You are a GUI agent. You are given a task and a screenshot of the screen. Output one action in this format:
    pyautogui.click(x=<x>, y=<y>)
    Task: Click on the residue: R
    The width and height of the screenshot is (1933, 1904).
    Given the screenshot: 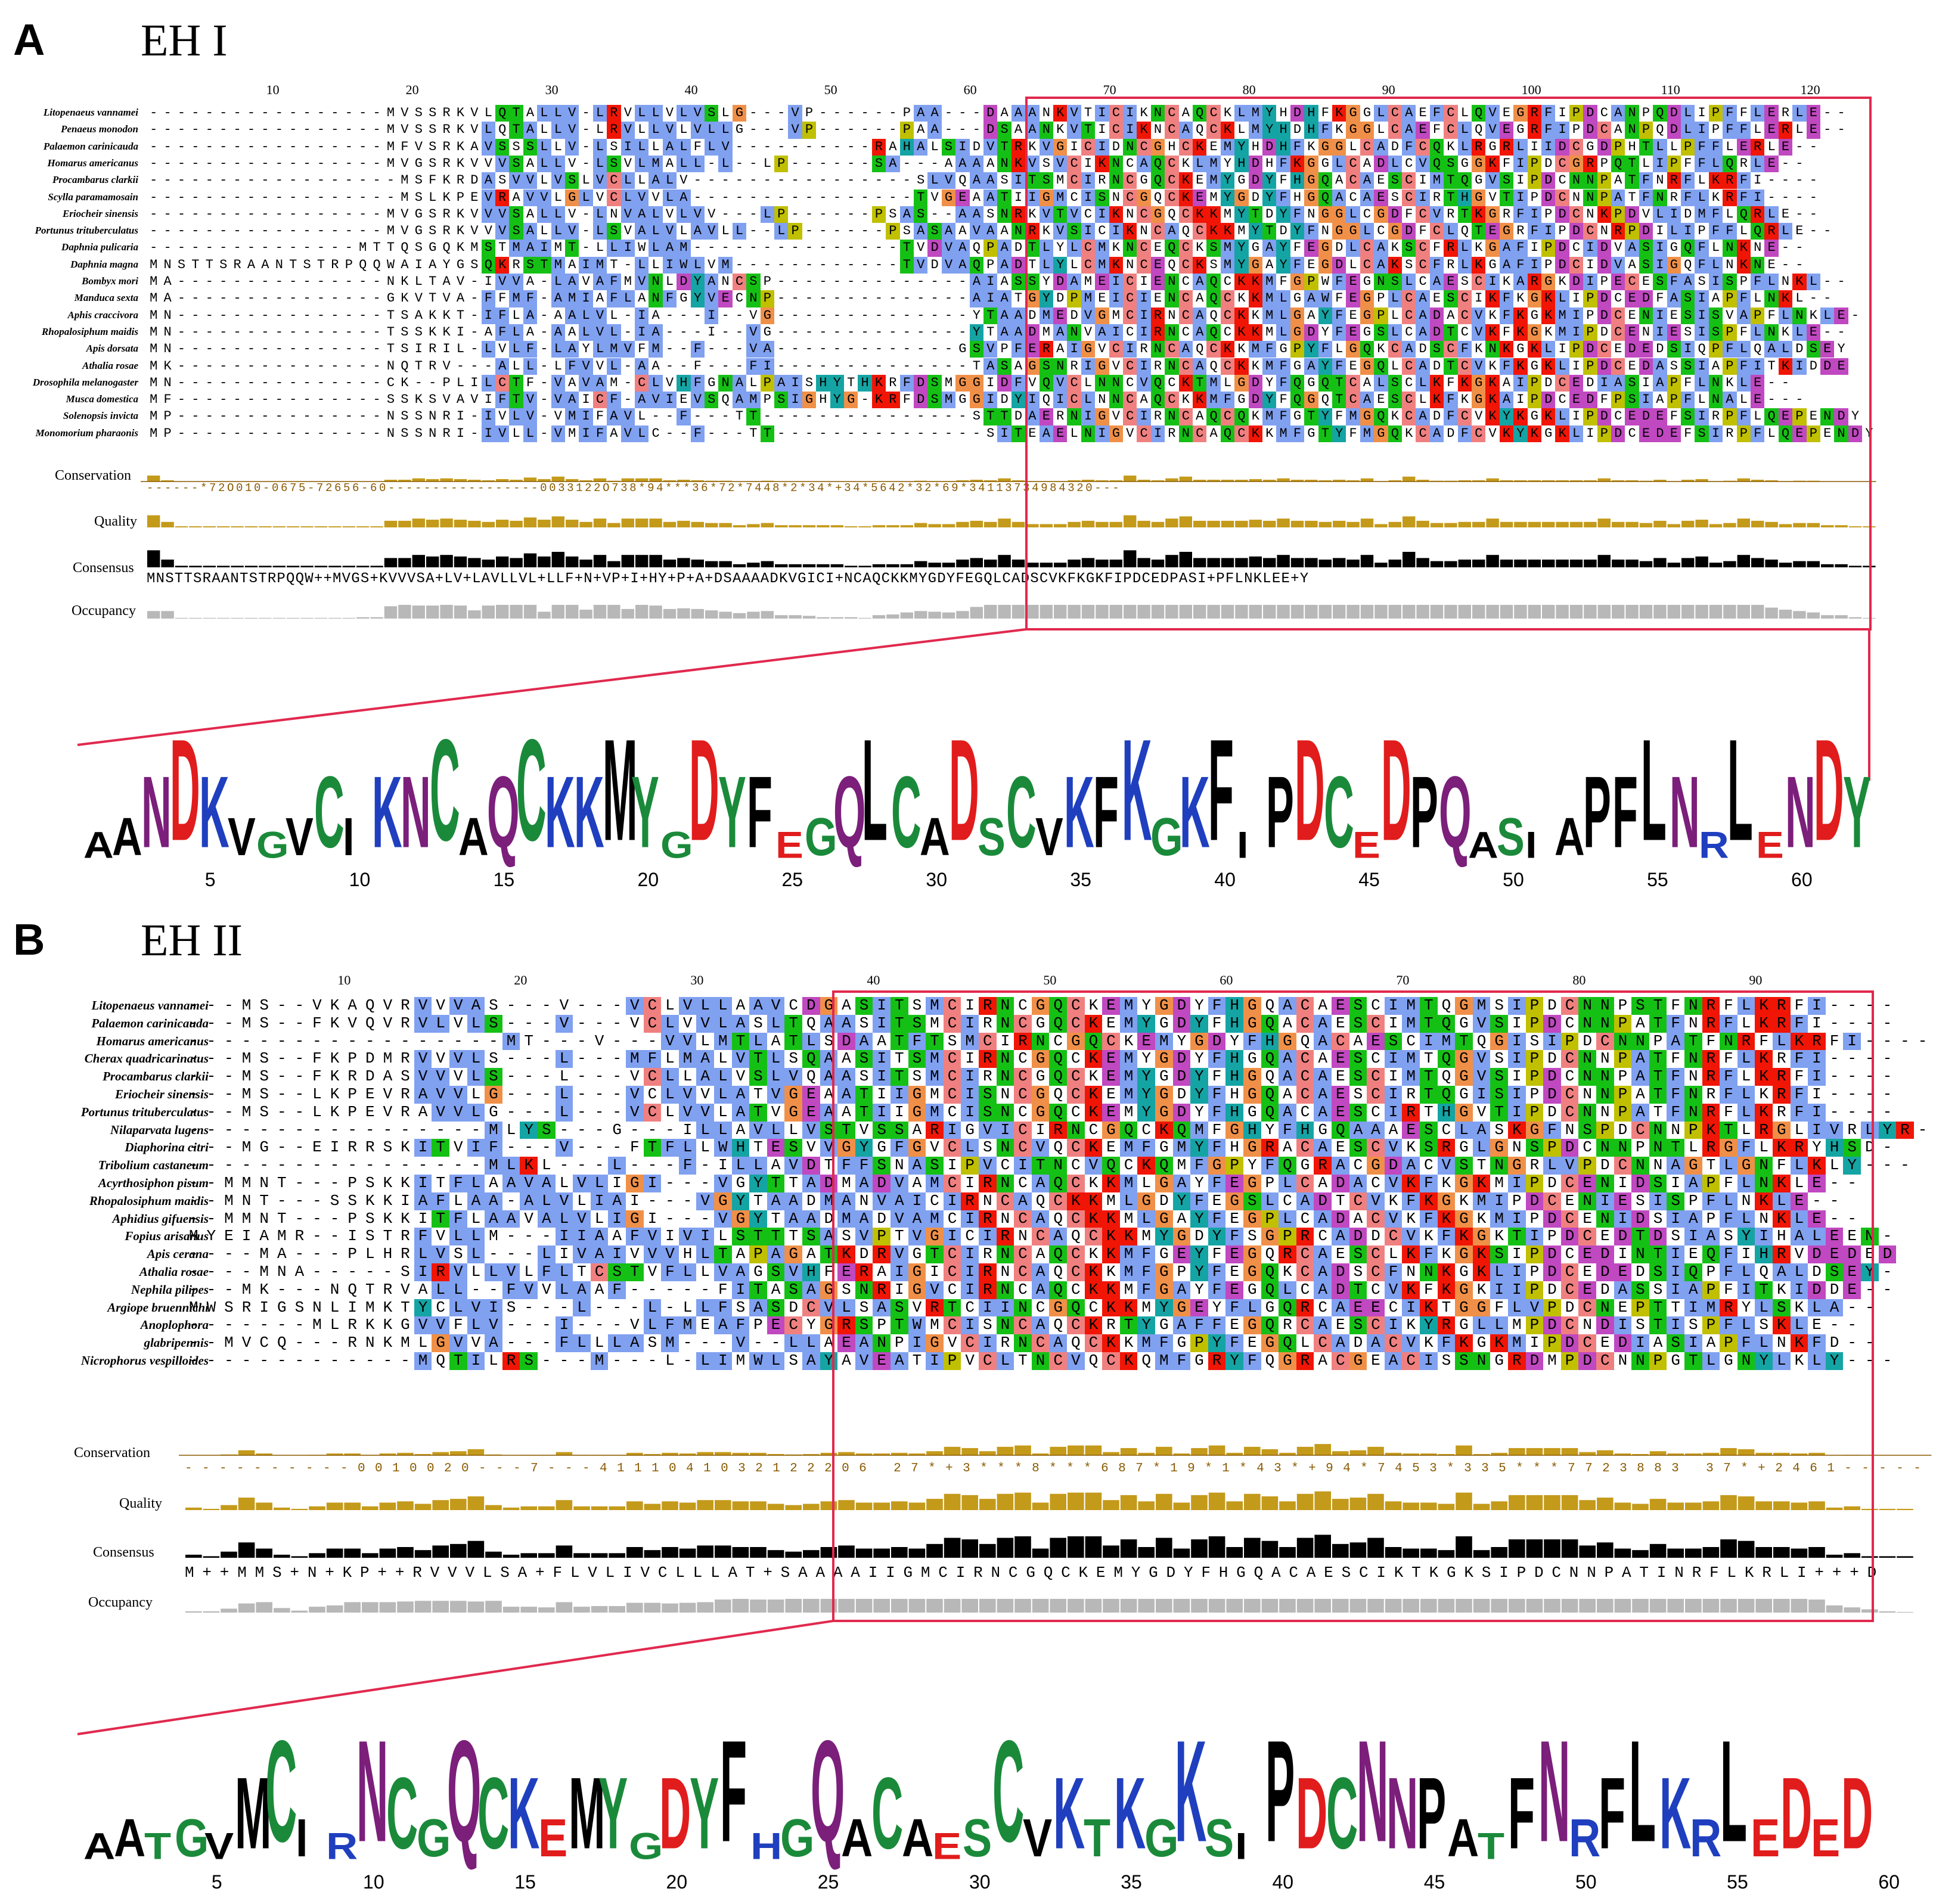 What is the action you would take?
    pyautogui.click(x=614, y=113)
    